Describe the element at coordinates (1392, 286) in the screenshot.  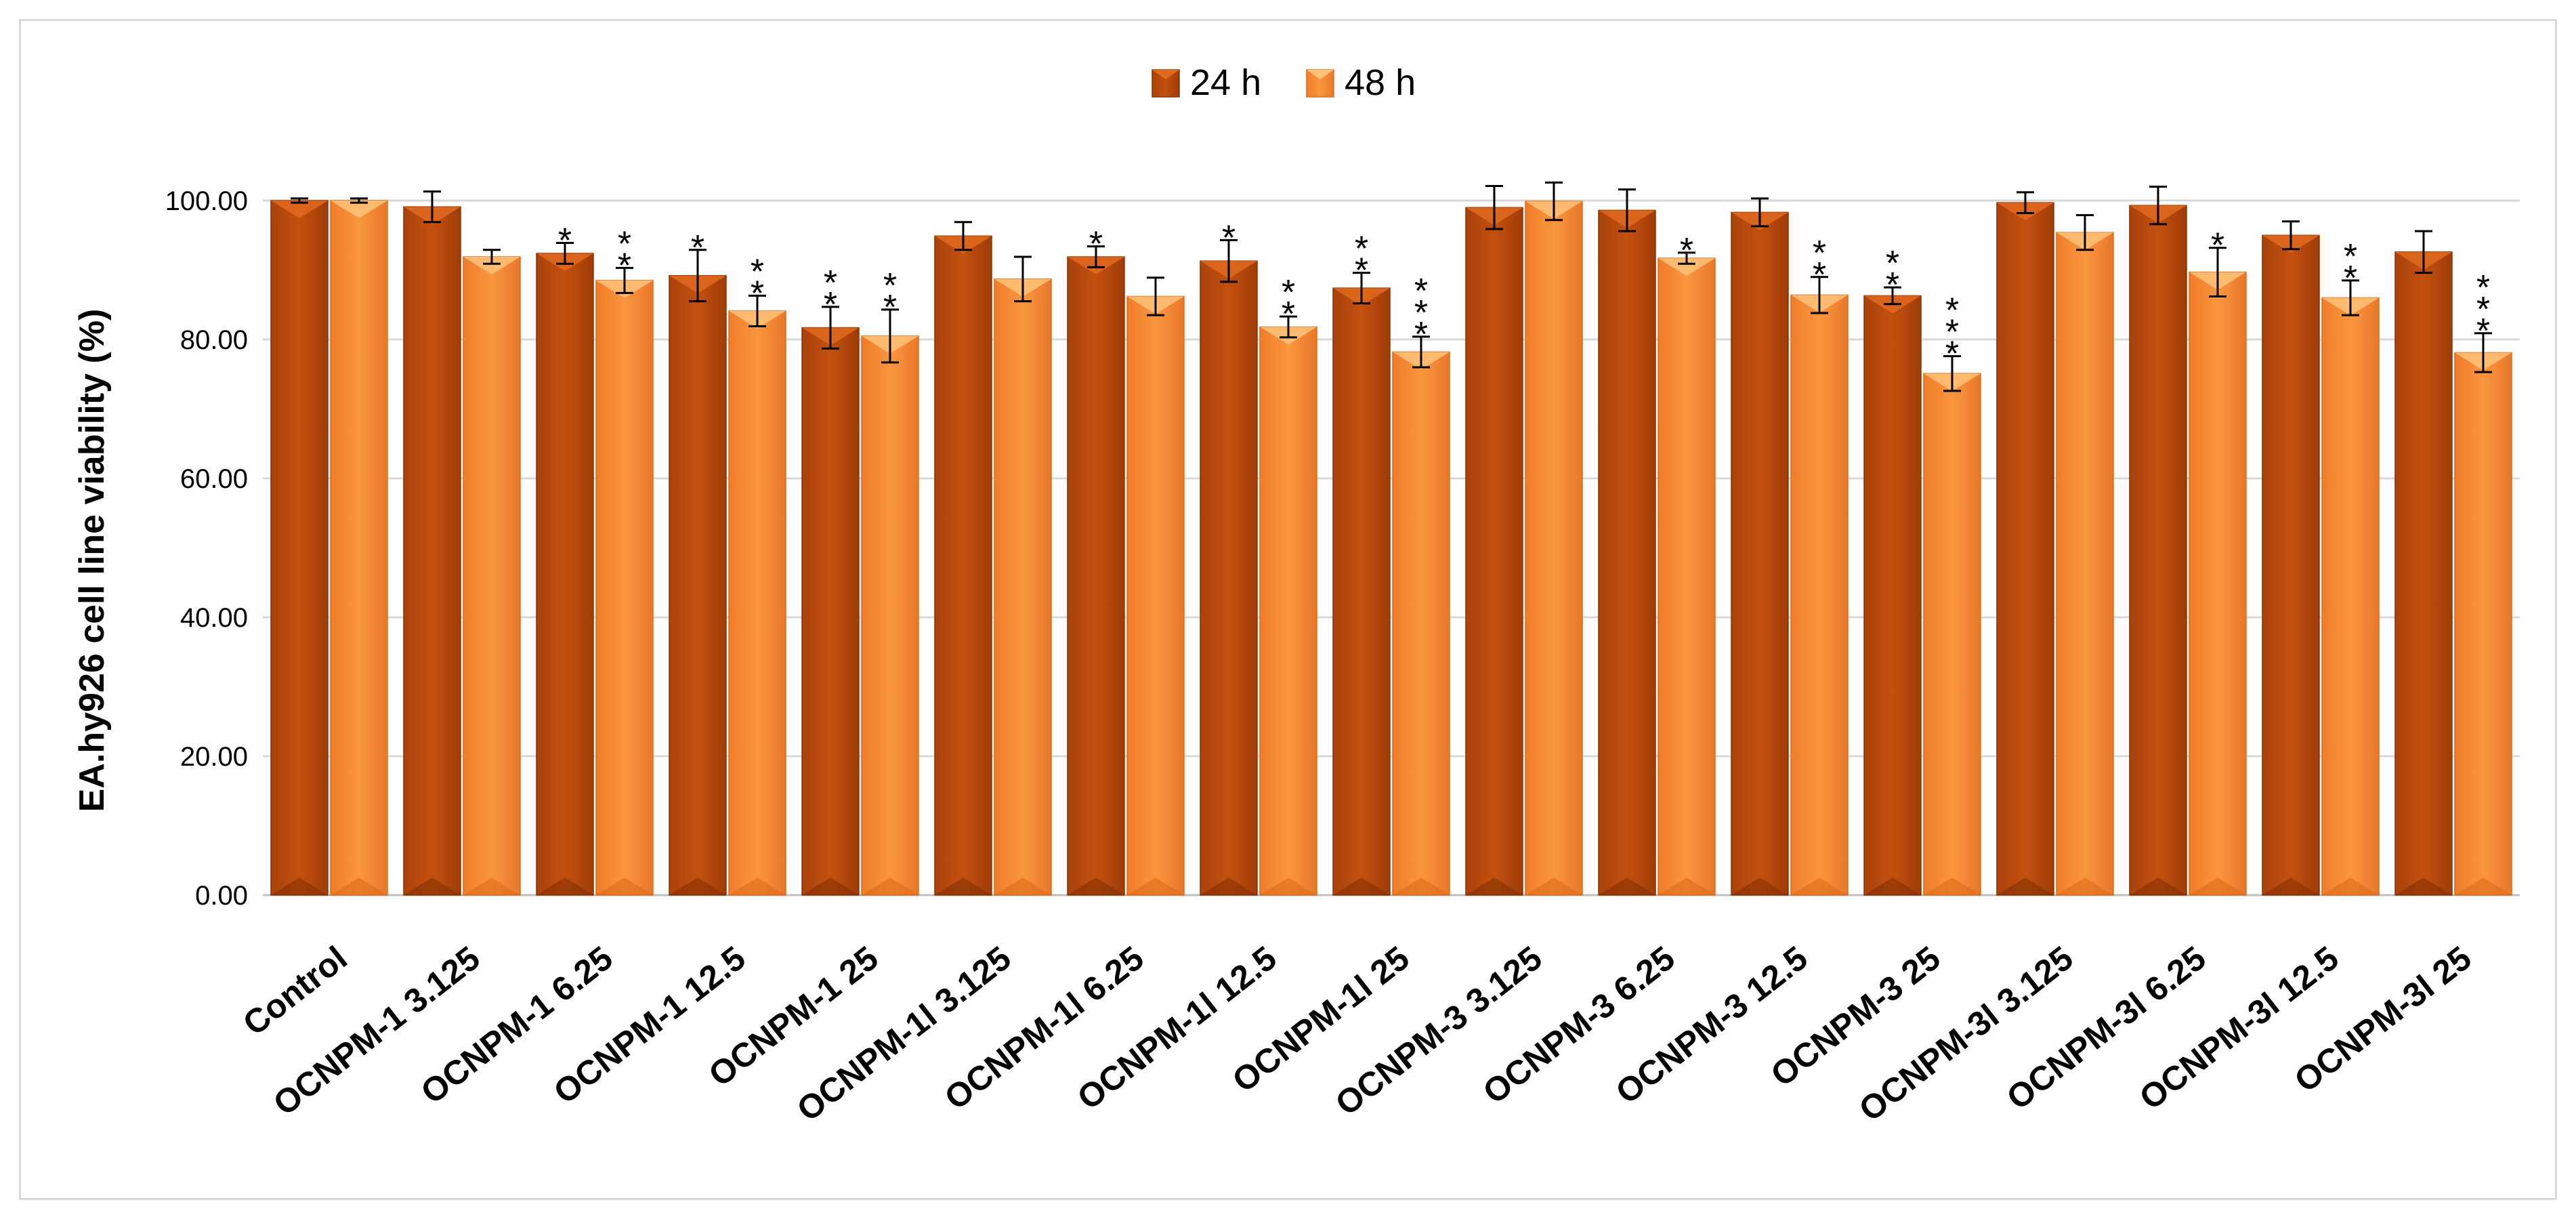
I see `error-bars` at that location.